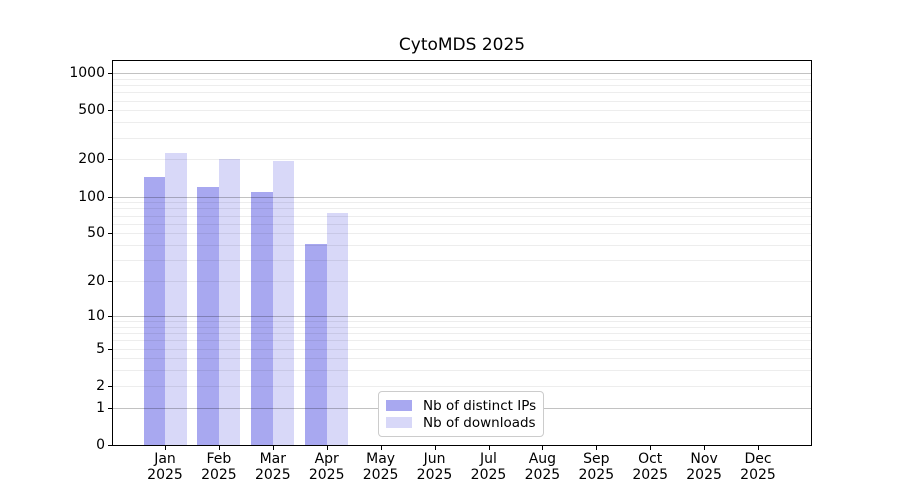 The height and width of the screenshot is (500, 900). What do you see at coordinates (462, 45) in the screenshot?
I see `chart-title: CytoMDS 2025` at bounding box center [462, 45].